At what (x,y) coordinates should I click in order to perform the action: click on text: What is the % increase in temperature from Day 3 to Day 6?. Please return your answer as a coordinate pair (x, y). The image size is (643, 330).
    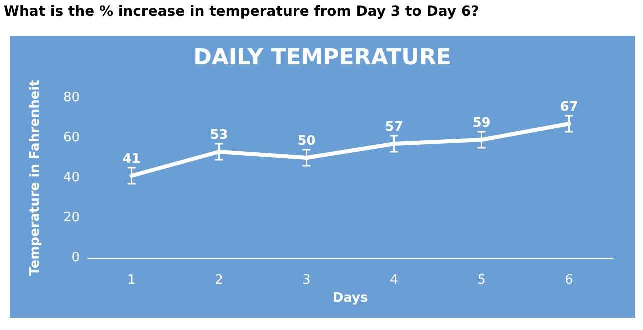
    Looking at the image, I should click on (242, 12).